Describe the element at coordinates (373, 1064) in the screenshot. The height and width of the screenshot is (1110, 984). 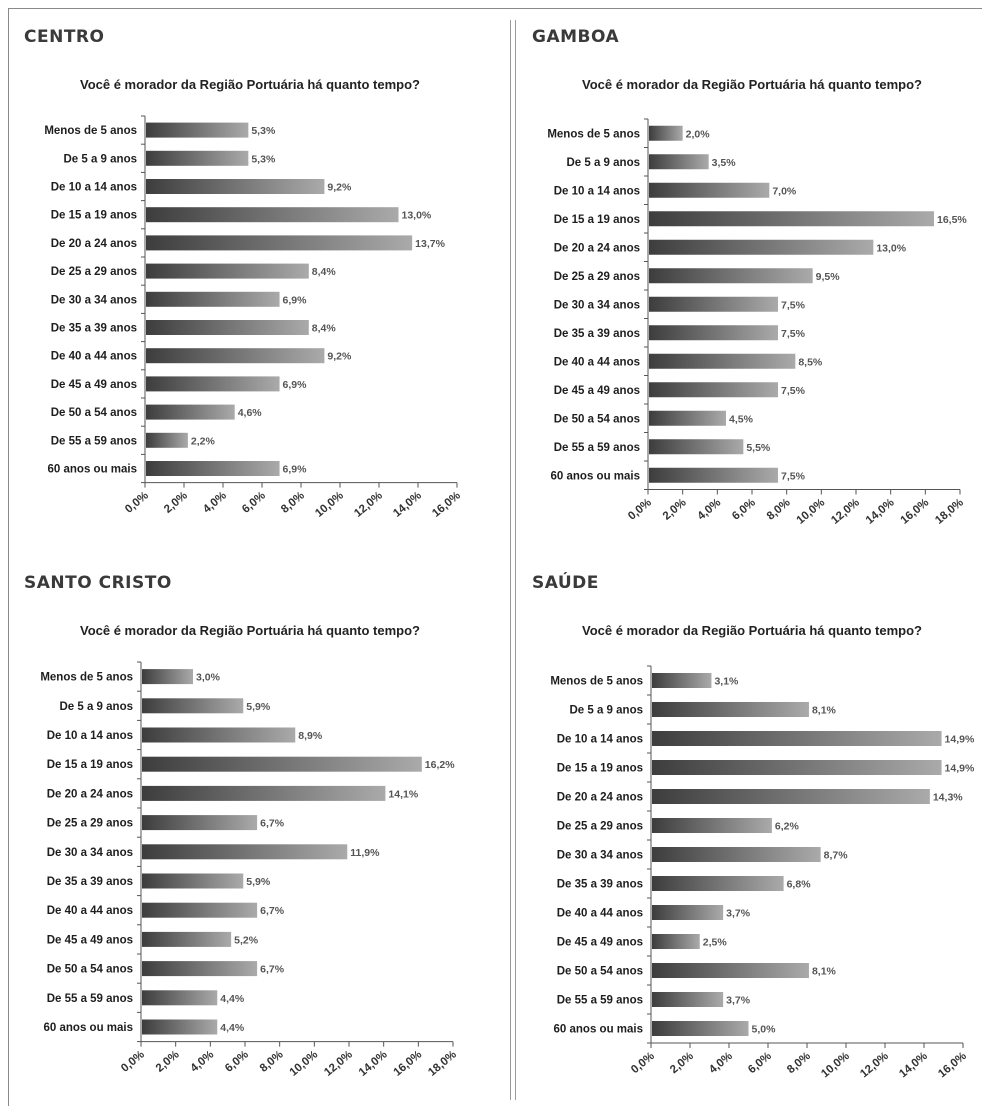
I see `x-tick-label: 14,0%` at that location.